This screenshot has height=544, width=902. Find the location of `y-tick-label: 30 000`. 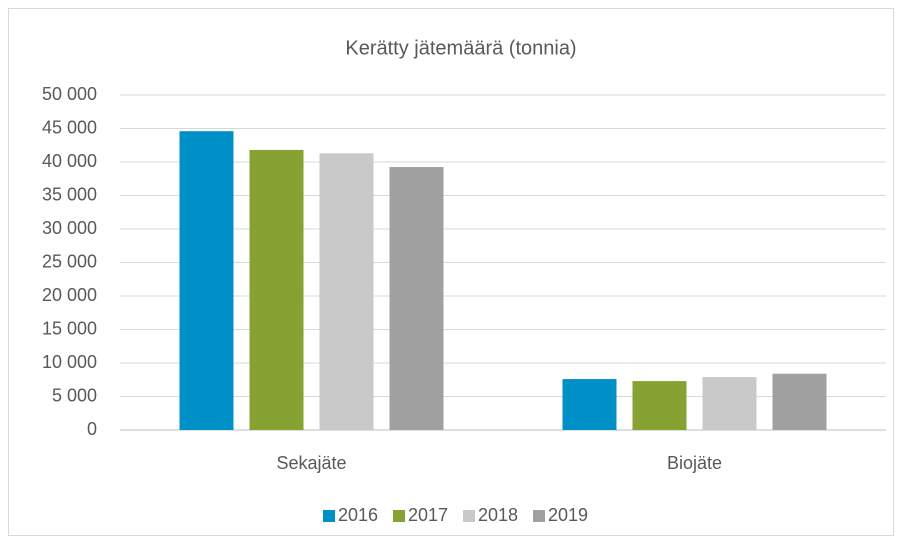

y-tick-label: 30 000 is located at coordinates (69, 228).